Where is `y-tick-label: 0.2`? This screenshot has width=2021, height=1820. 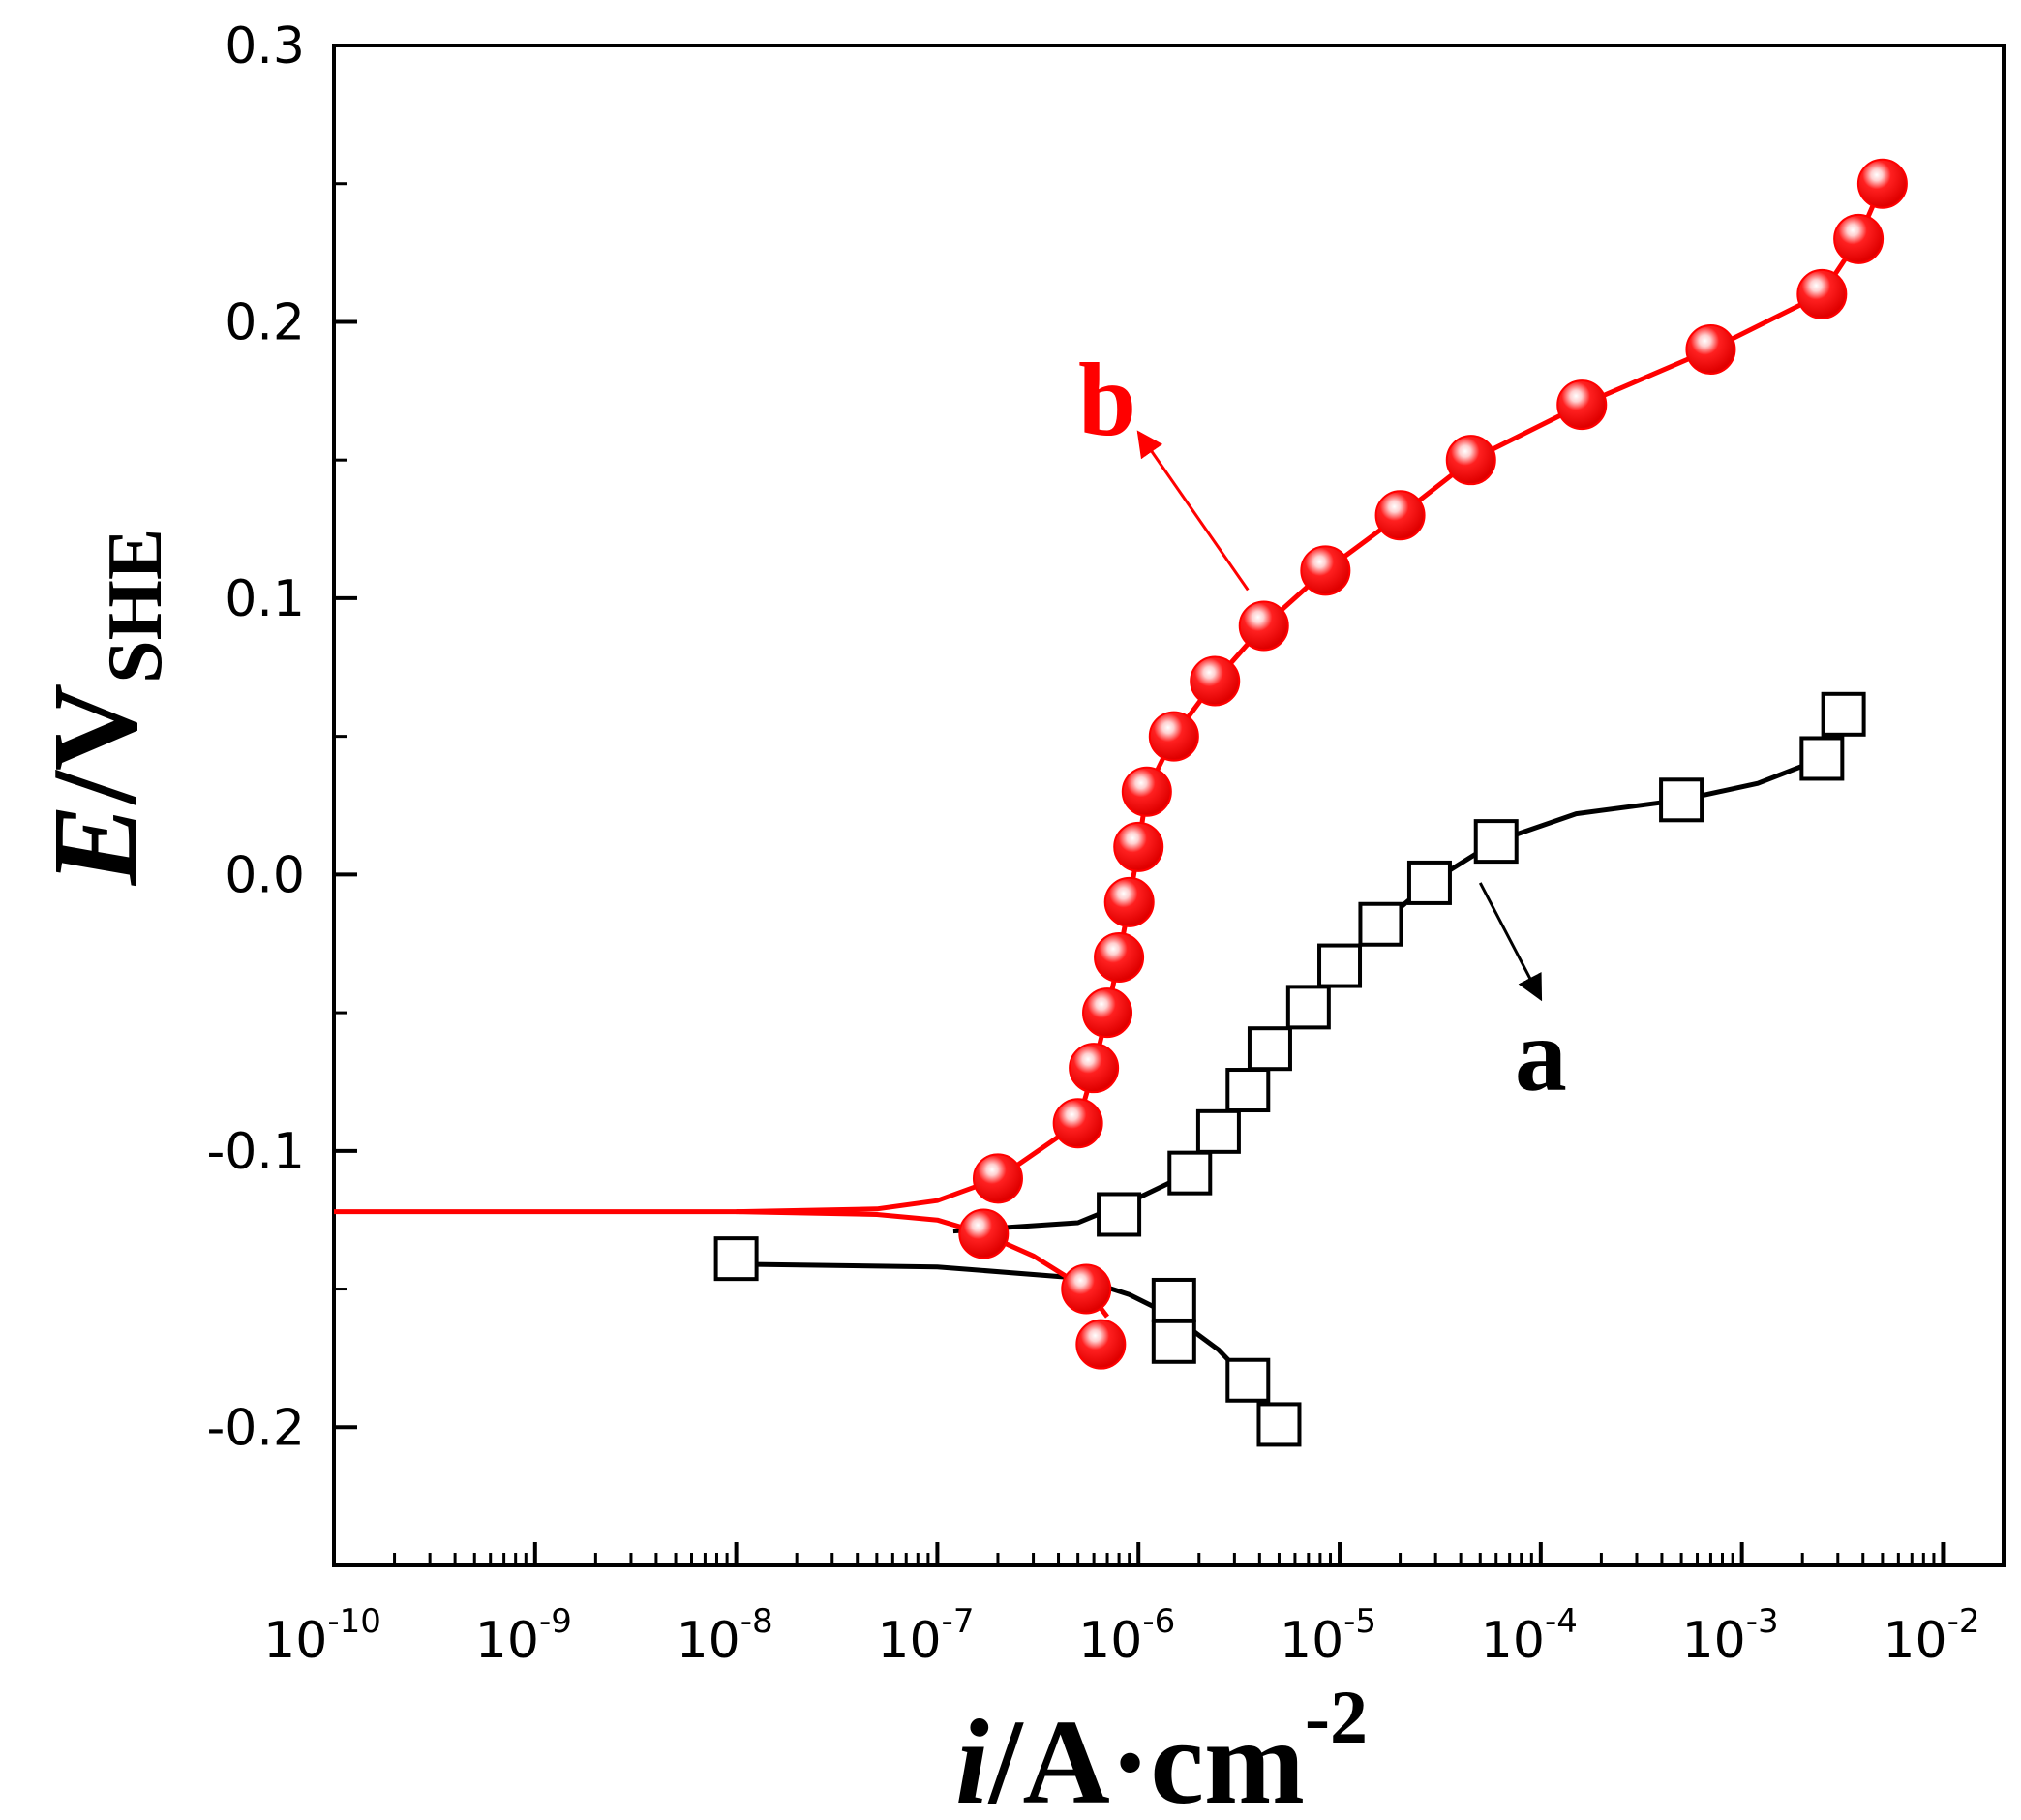
y-tick-label: 0.2 is located at coordinates (265, 322).